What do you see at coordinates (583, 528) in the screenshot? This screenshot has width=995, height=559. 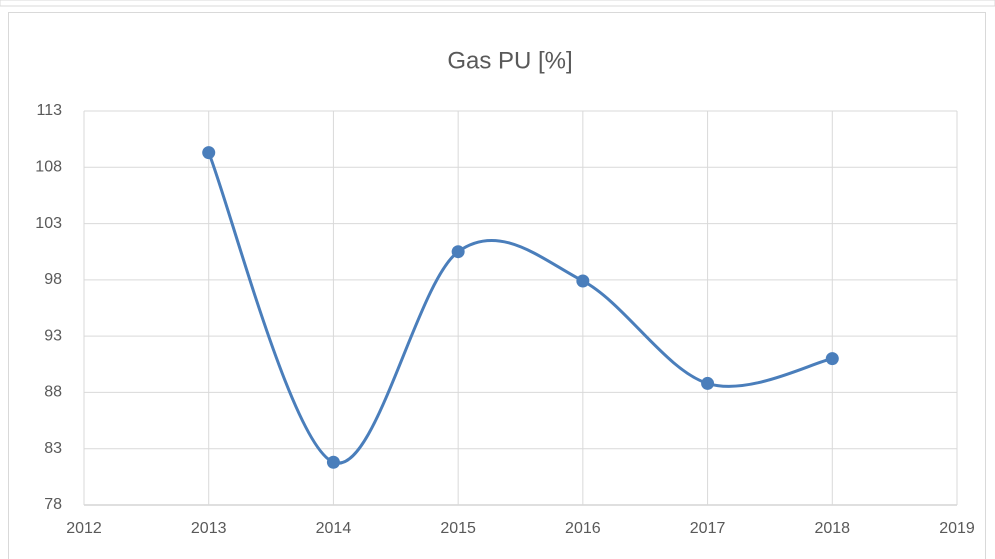 I see `x-tick-label: 2016` at bounding box center [583, 528].